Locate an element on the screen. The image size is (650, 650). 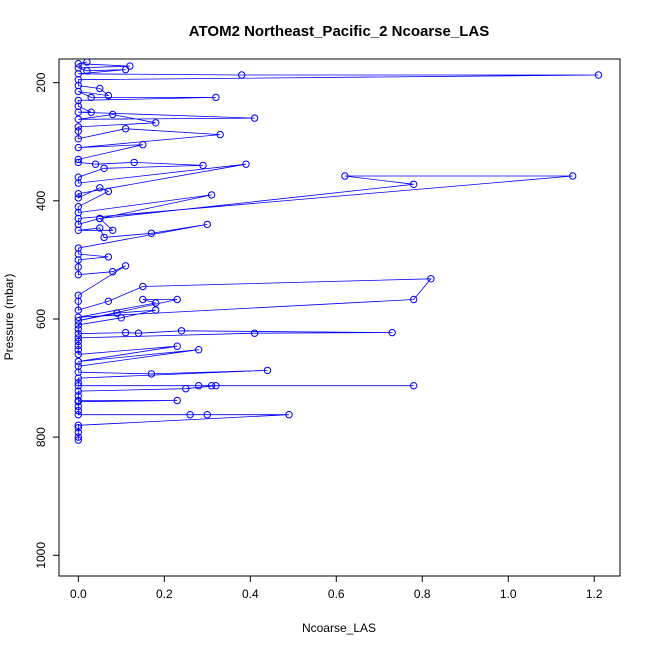
y-tick-label: 800 is located at coordinates (41, 437).